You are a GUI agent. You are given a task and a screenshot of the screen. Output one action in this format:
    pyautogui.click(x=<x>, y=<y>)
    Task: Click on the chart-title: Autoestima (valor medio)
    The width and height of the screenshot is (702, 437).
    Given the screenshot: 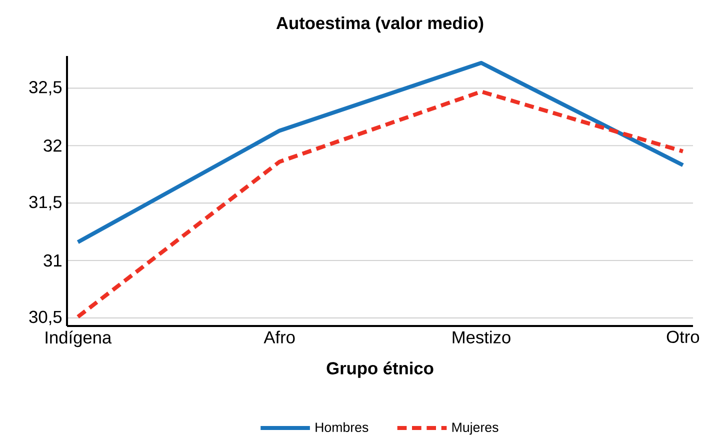 What is the action you would take?
    pyautogui.click(x=380, y=24)
    